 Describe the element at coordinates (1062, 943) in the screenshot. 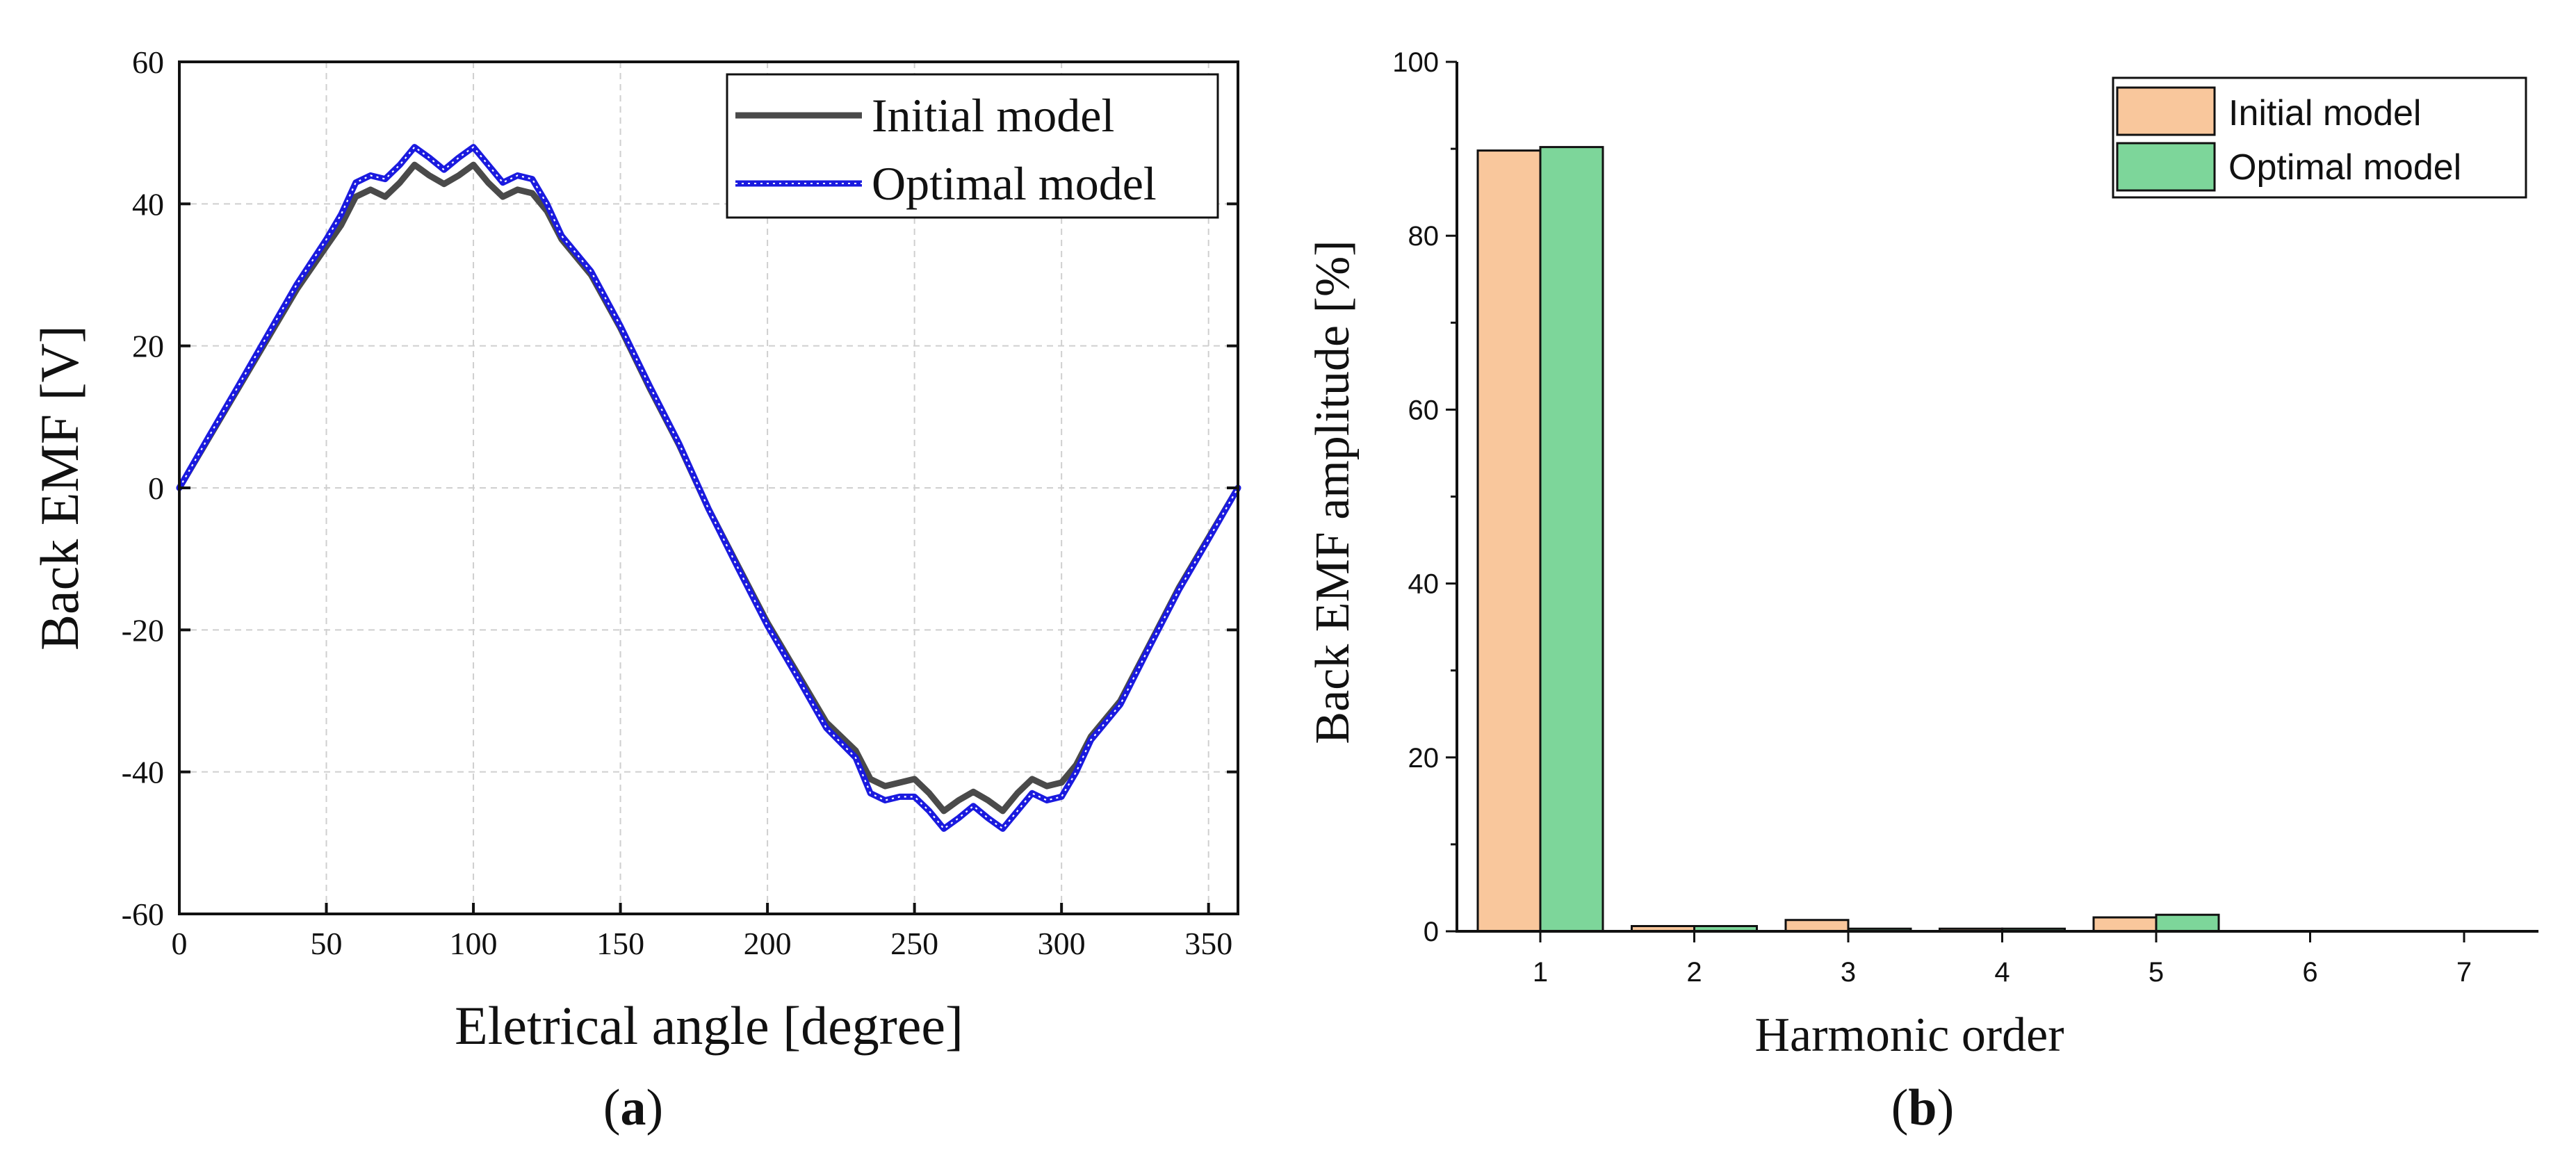

I see `x-tick-label: 300` at that location.